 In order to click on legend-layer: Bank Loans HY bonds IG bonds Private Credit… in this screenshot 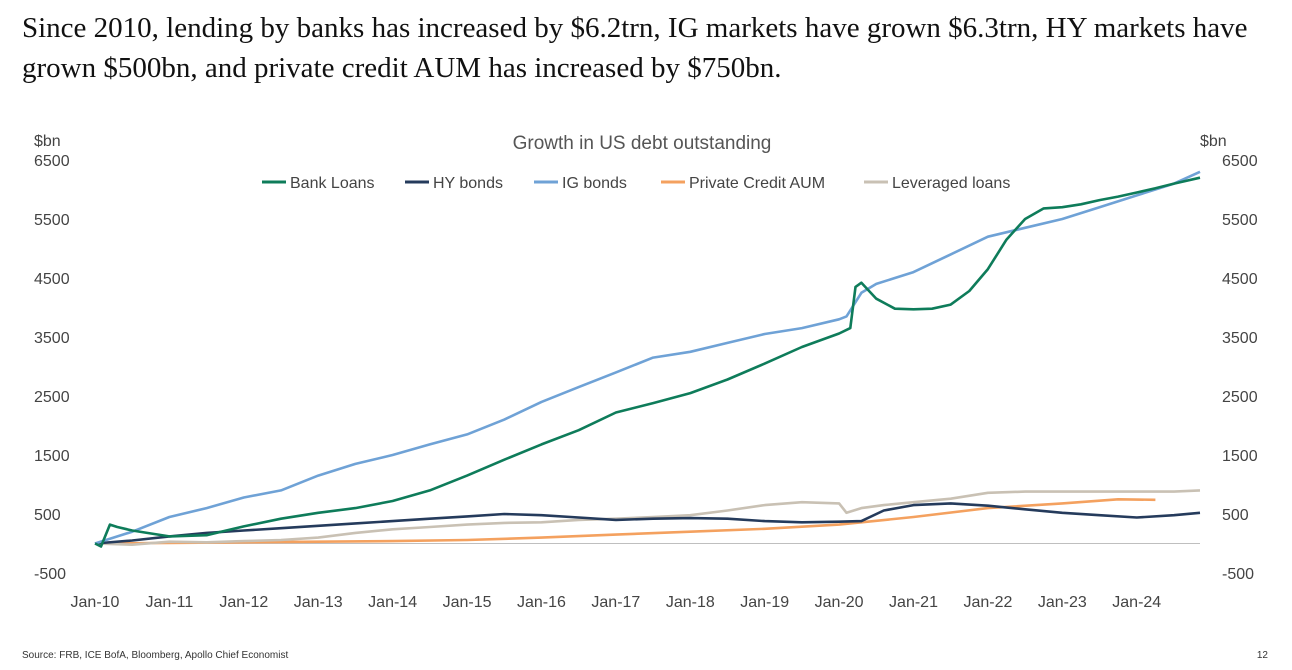, I will do `click(636, 183)`.